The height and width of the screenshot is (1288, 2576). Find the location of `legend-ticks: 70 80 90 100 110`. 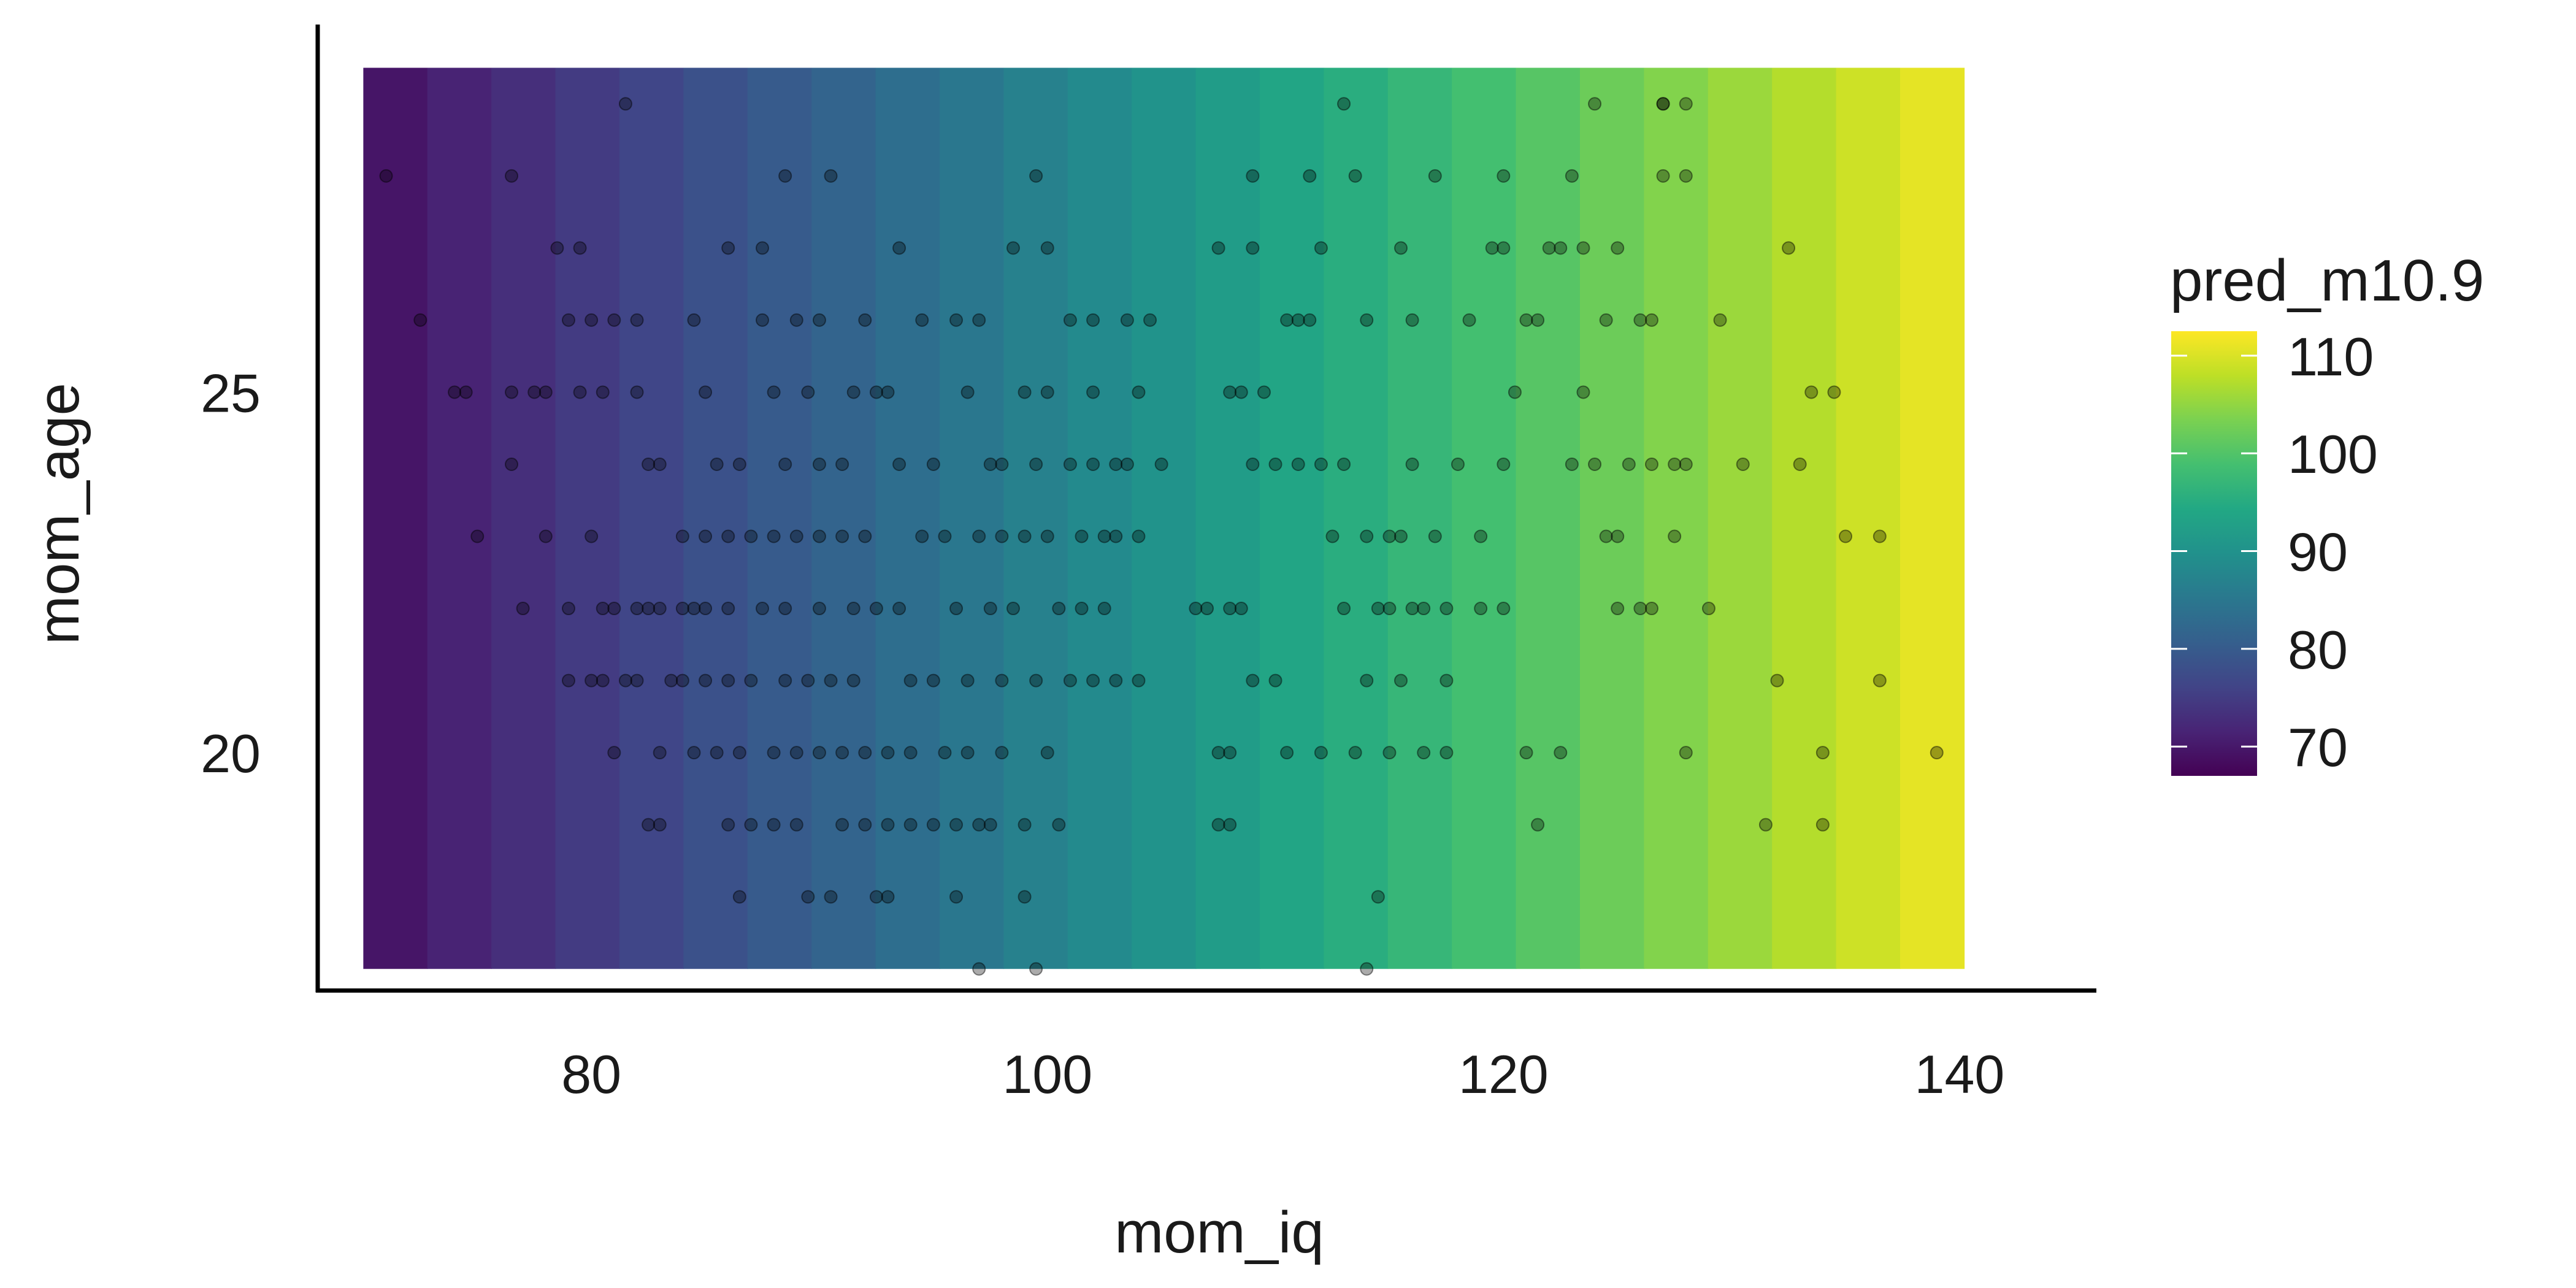

legend-ticks: 70 80 90 100 110 is located at coordinates (2274, 552).